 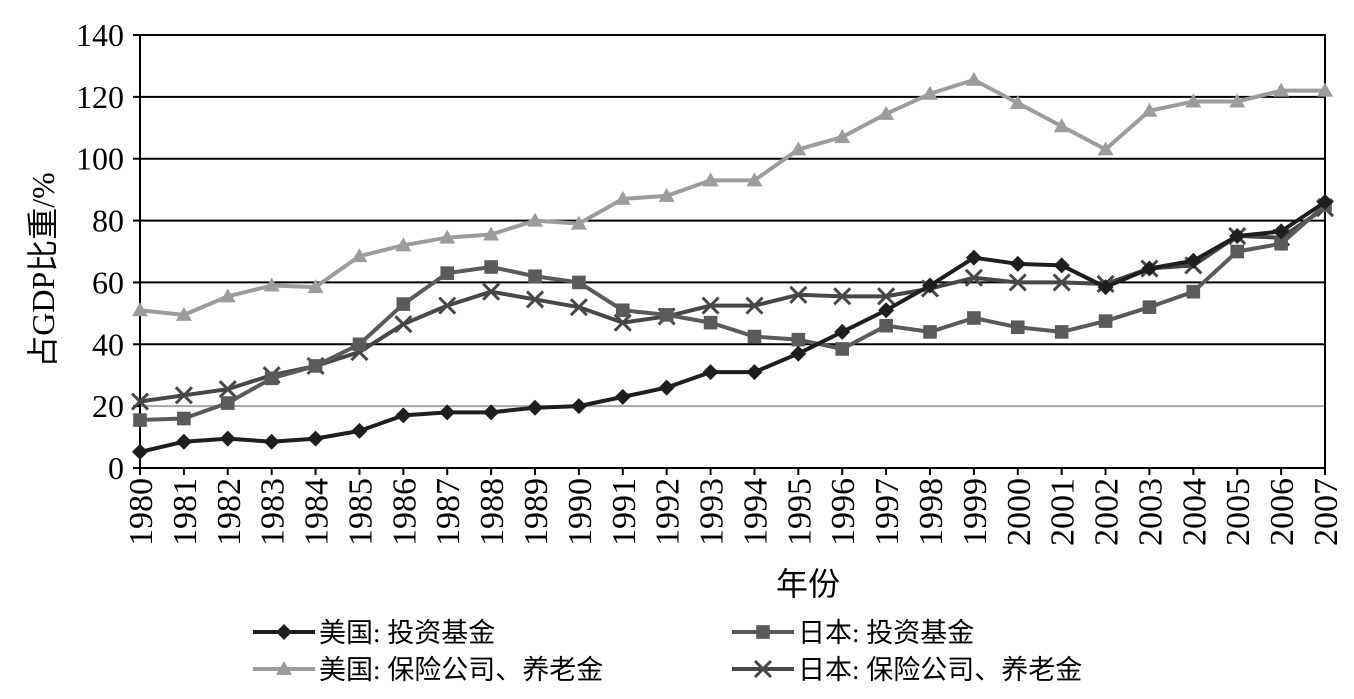 I want to click on legend-triangle-marker-icon, so click(x=284, y=668).